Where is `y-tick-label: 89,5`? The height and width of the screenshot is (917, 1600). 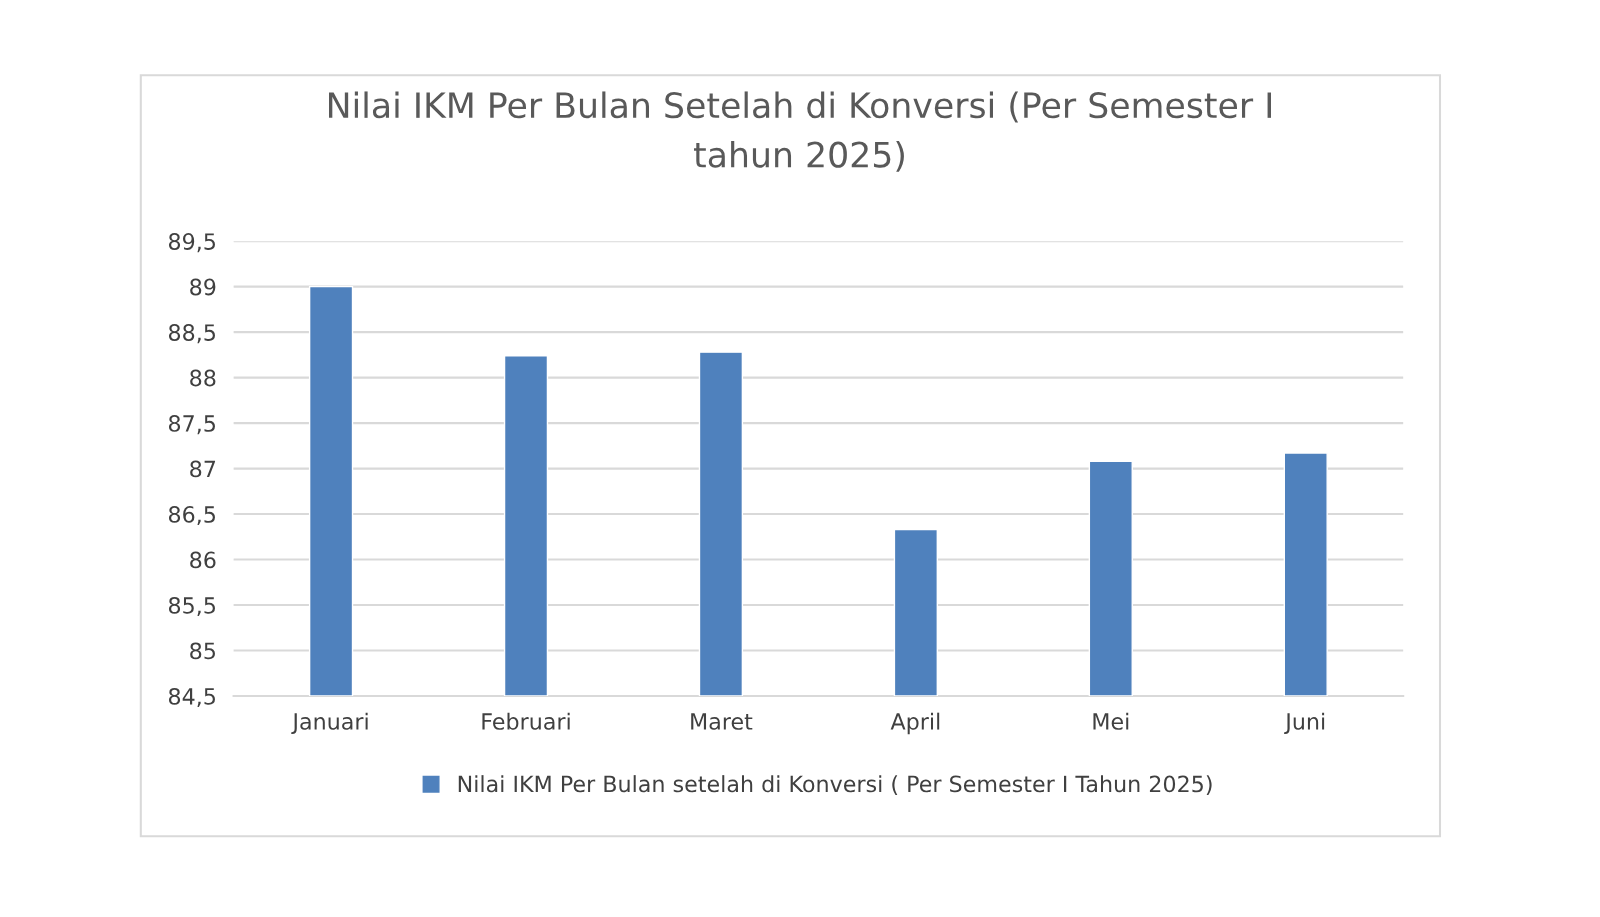
y-tick-label: 89,5 is located at coordinates (191, 243).